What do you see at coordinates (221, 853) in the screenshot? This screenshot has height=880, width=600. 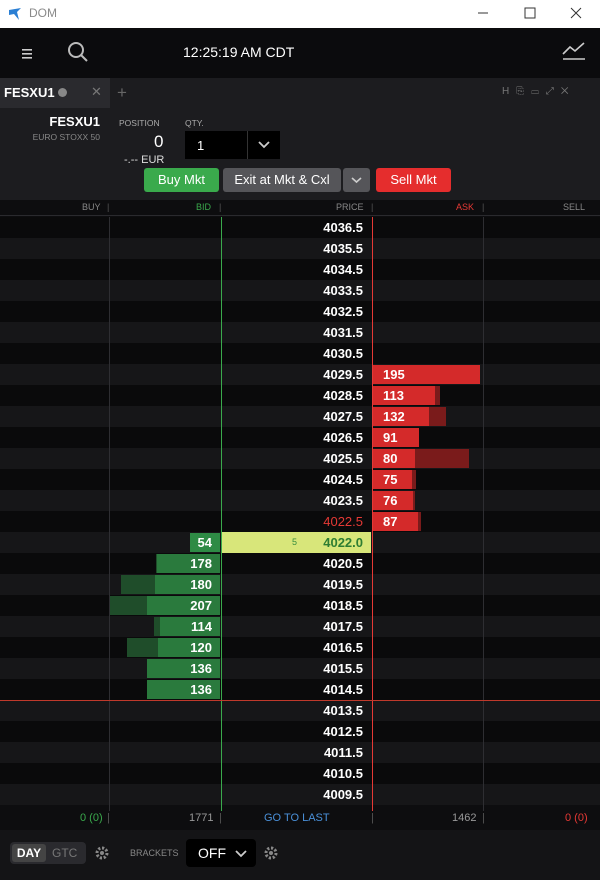 I see `brackets-select: OFF` at bounding box center [221, 853].